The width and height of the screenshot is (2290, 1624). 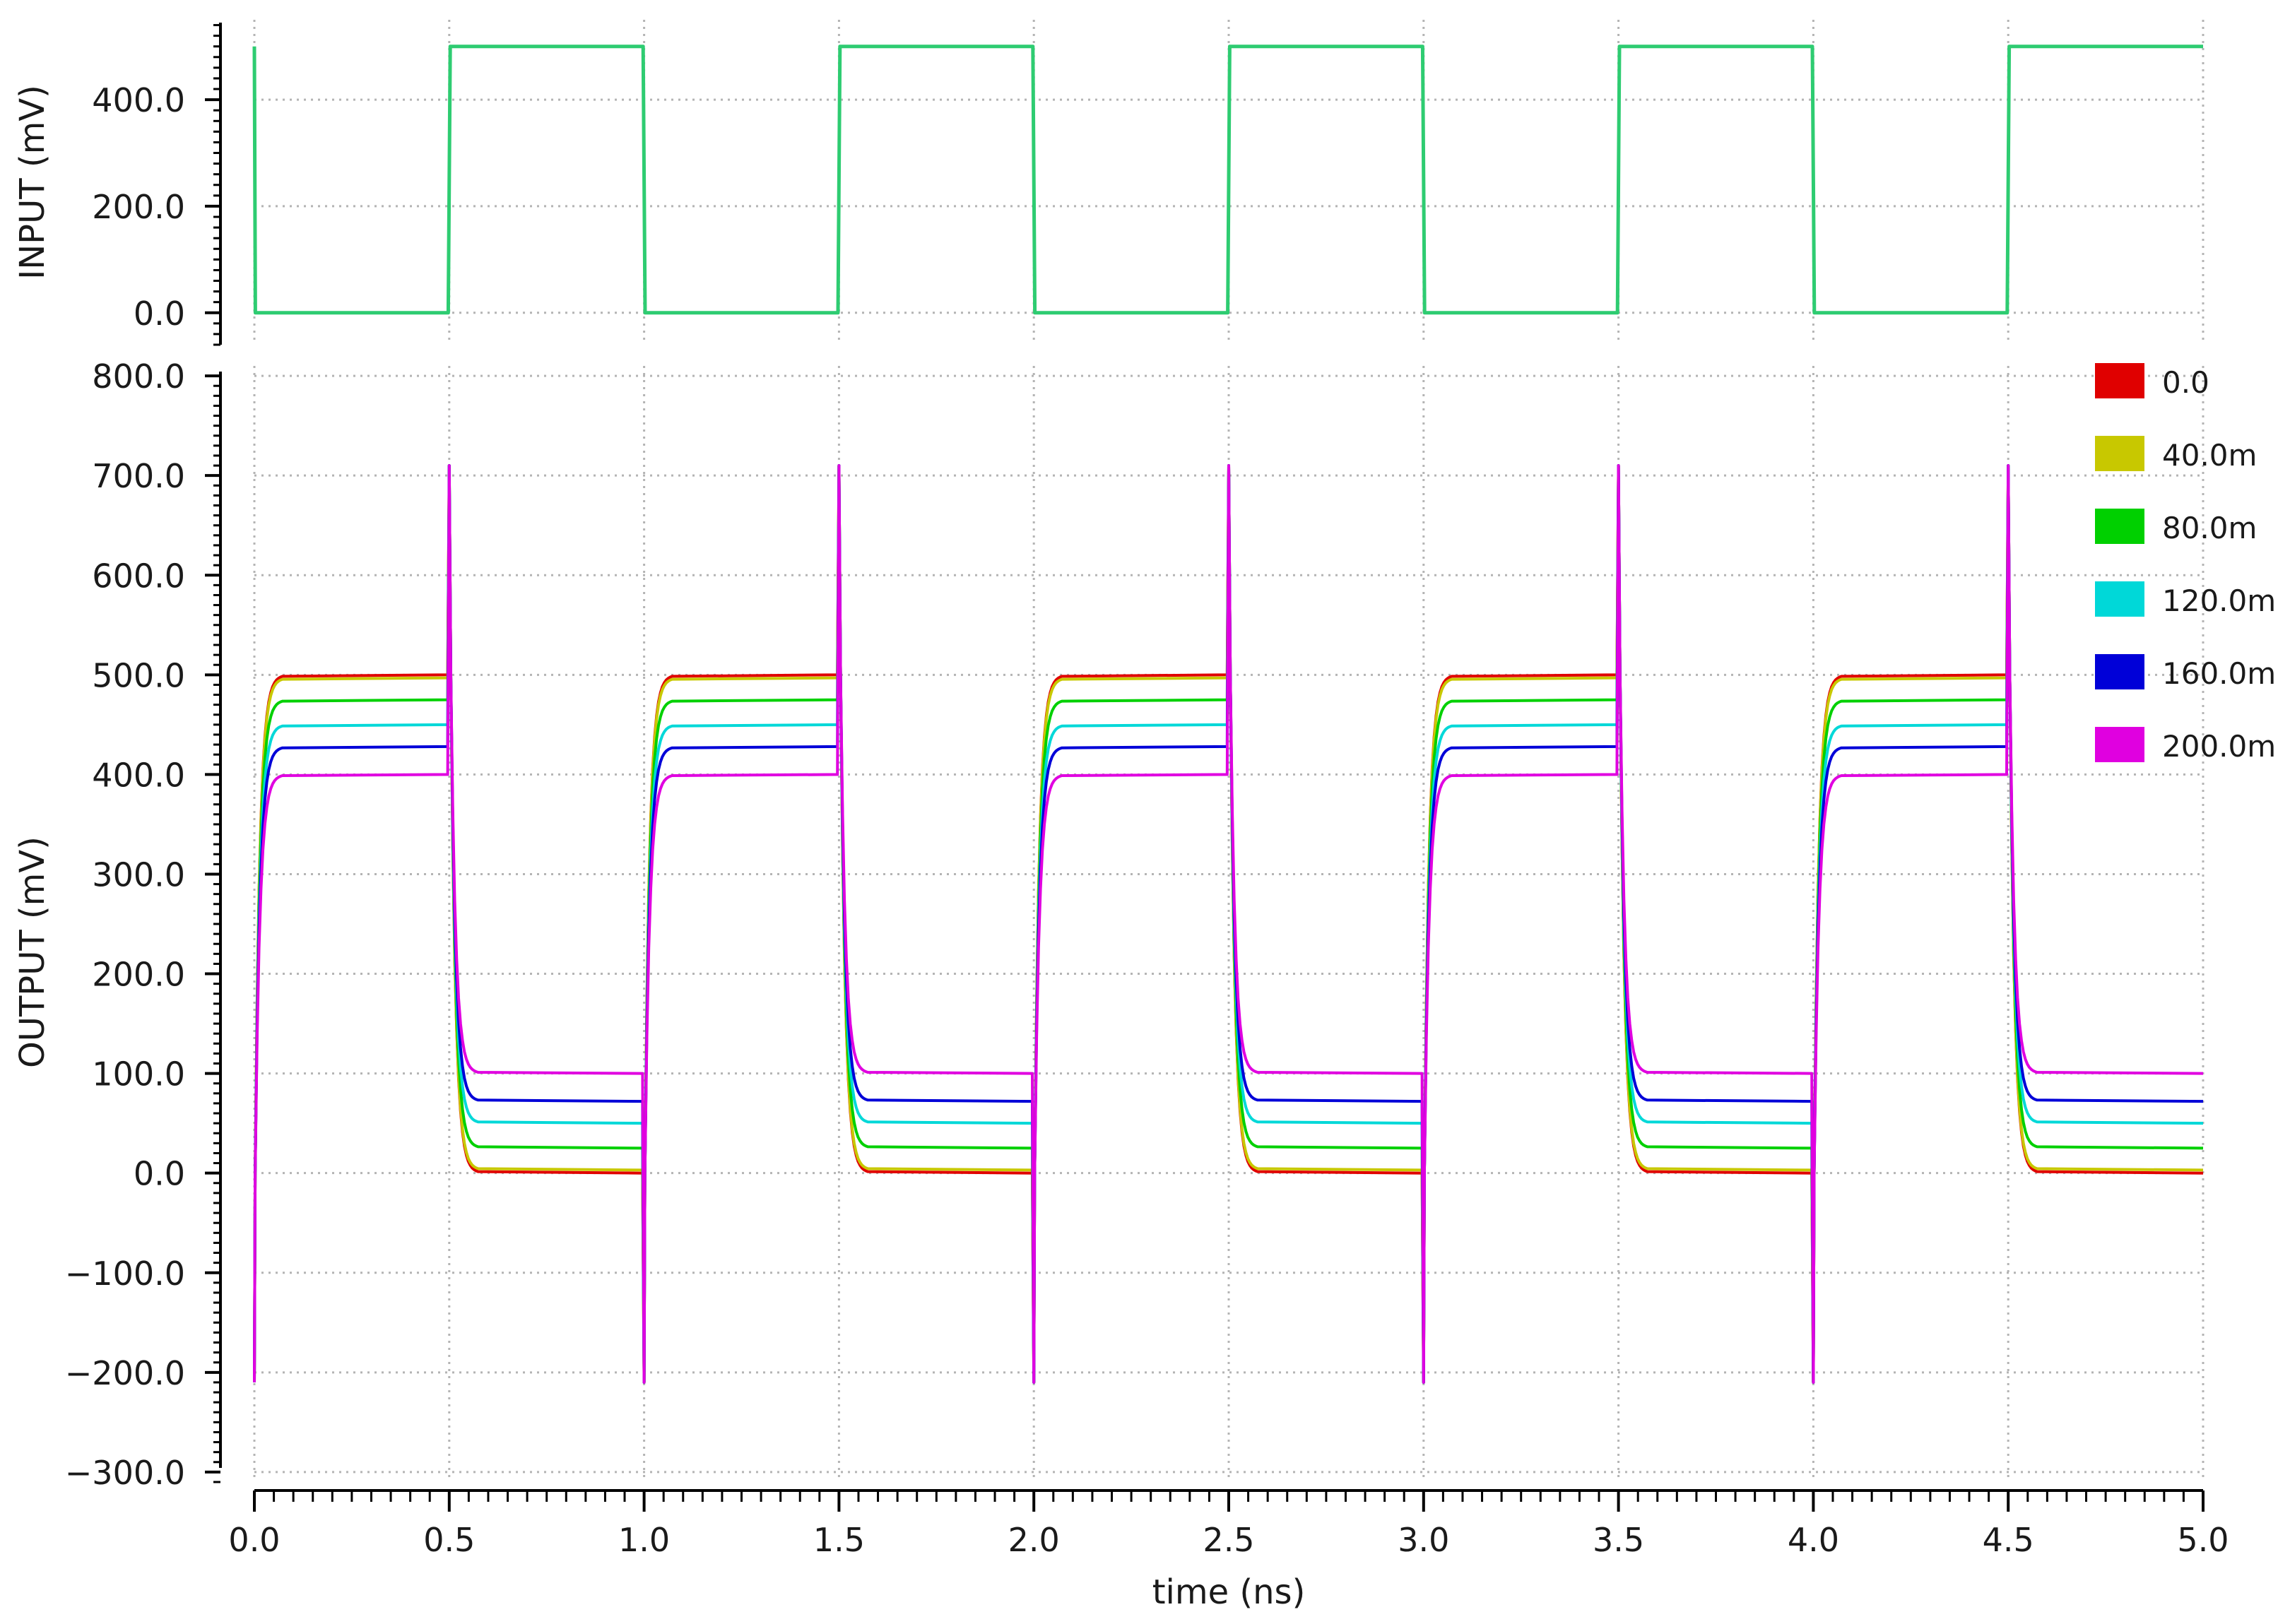 I want to click on legend-label: 40.0m, so click(x=2209, y=455).